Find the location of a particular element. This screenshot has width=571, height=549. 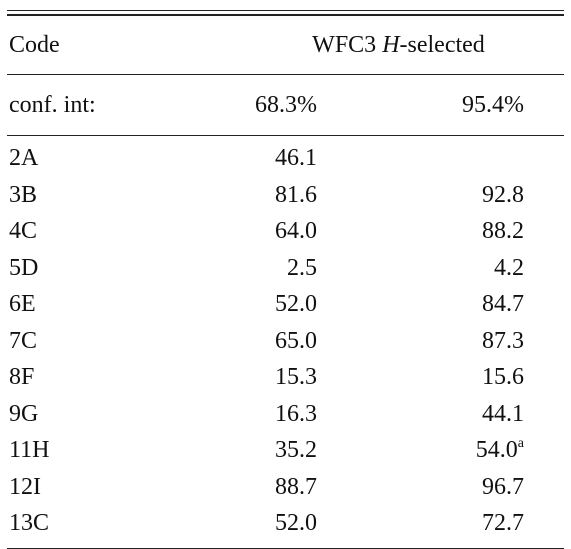

ci-68-header: 68.3% is located at coordinates (286, 104).